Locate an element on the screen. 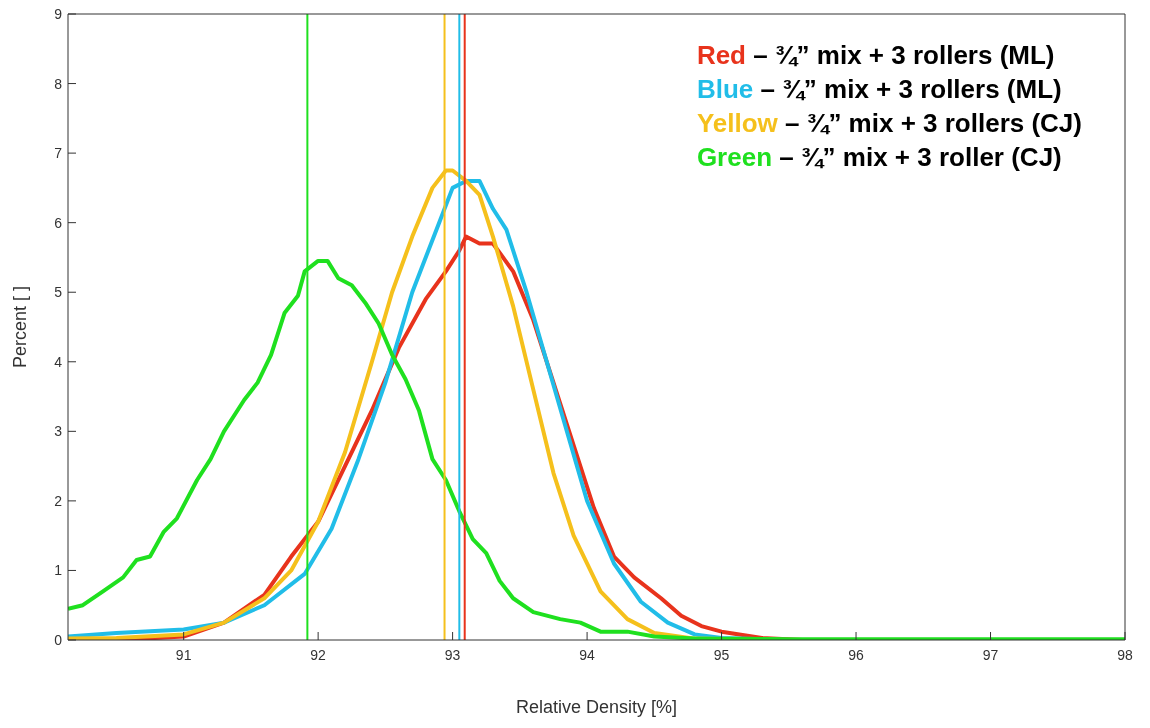 This screenshot has width=1150, height=728. y-axis-title: Percent [ ] is located at coordinates (20, 327).